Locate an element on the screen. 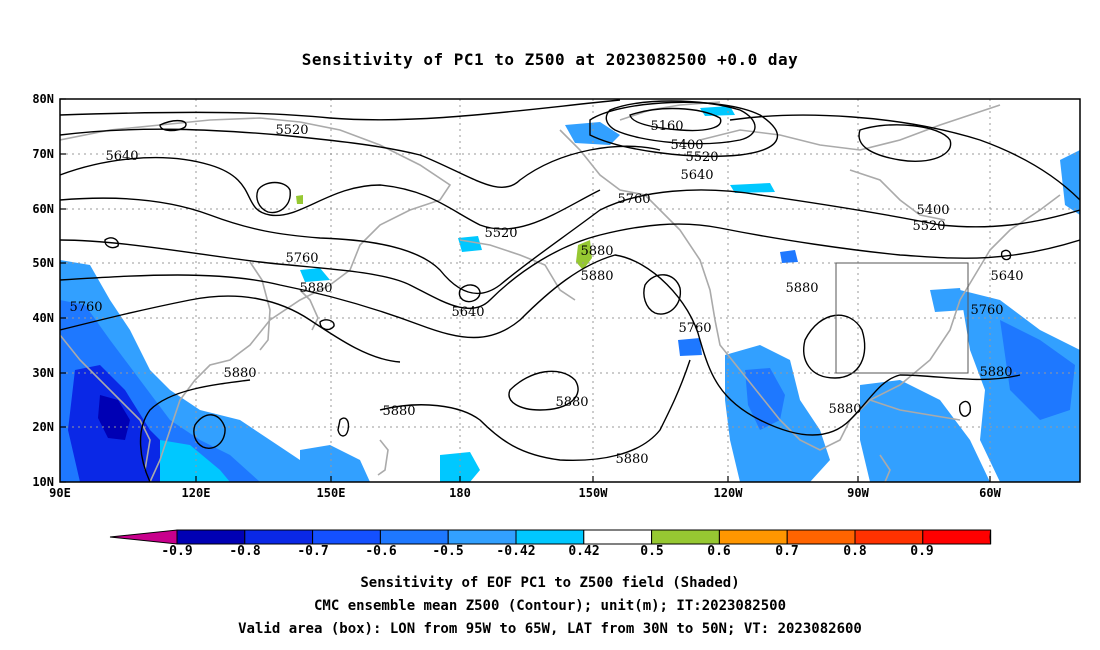  lat-label: 50N is located at coordinates (43, 263).